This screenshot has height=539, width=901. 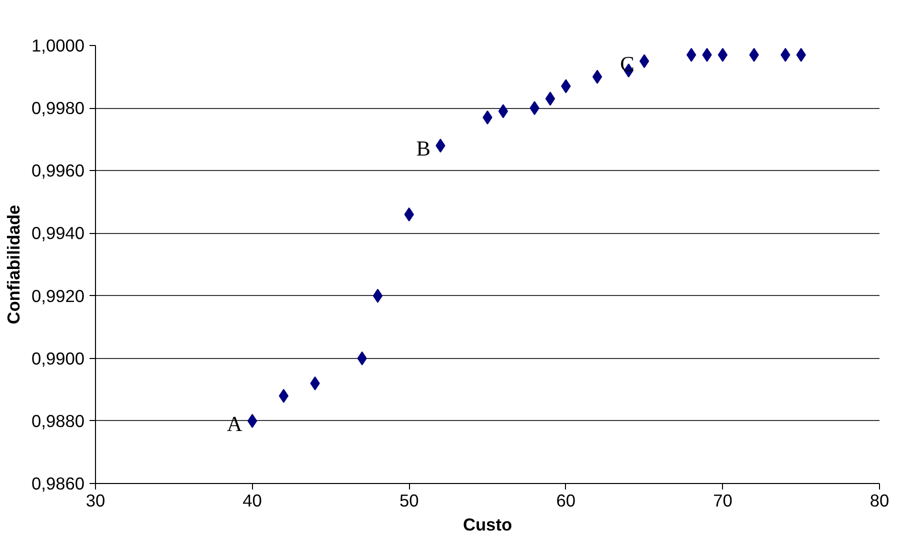 I want to click on annotation: B, so click(x=423, y=148).